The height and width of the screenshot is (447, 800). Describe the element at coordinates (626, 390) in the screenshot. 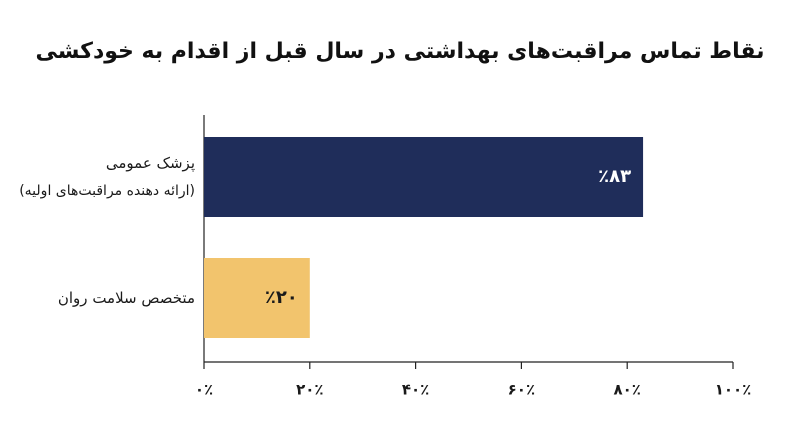

I see `x-tick-label: ۸۰٪` at that location.